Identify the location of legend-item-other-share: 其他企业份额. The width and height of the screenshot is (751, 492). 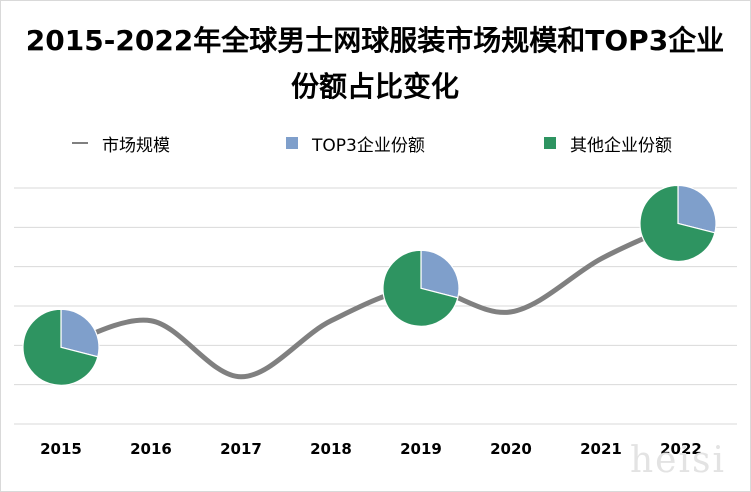
(608, 143).